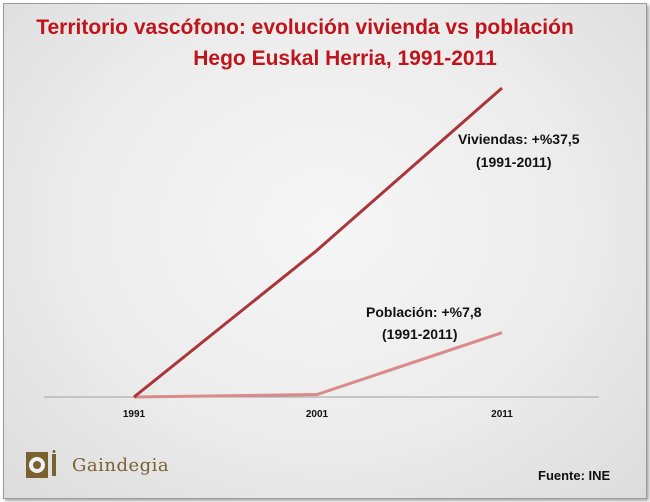 The height and width of the screenshot is (502, 650). Describe the element at coordinates (121, 465) in the screenshot. I see `gaindegia-logo-text: Gaindegia` at that location.